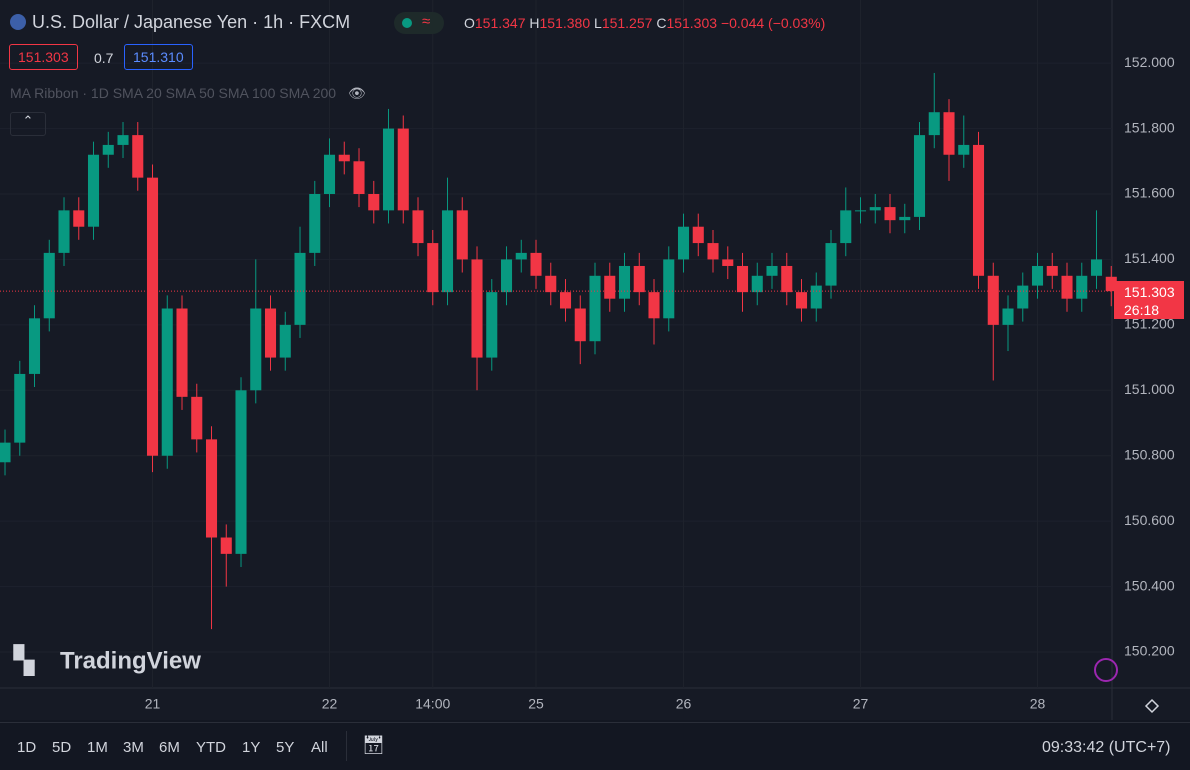  I want to click on flag, so click(18, 22).